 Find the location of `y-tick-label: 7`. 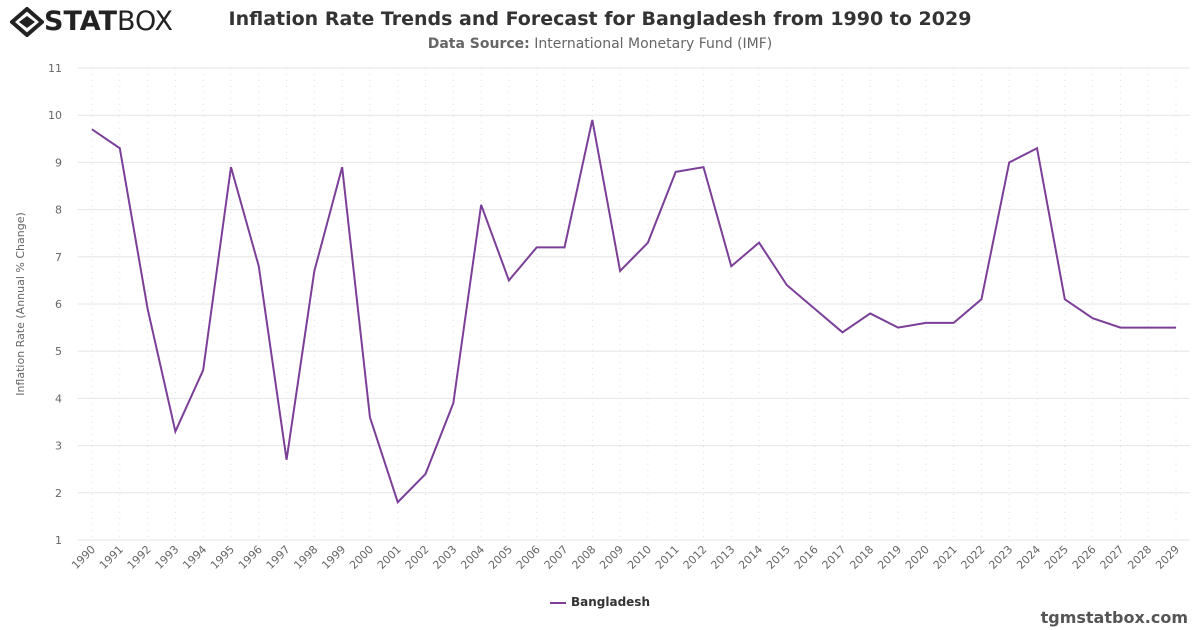

y-tick-label: 7 is located at coordinates (58, 257).